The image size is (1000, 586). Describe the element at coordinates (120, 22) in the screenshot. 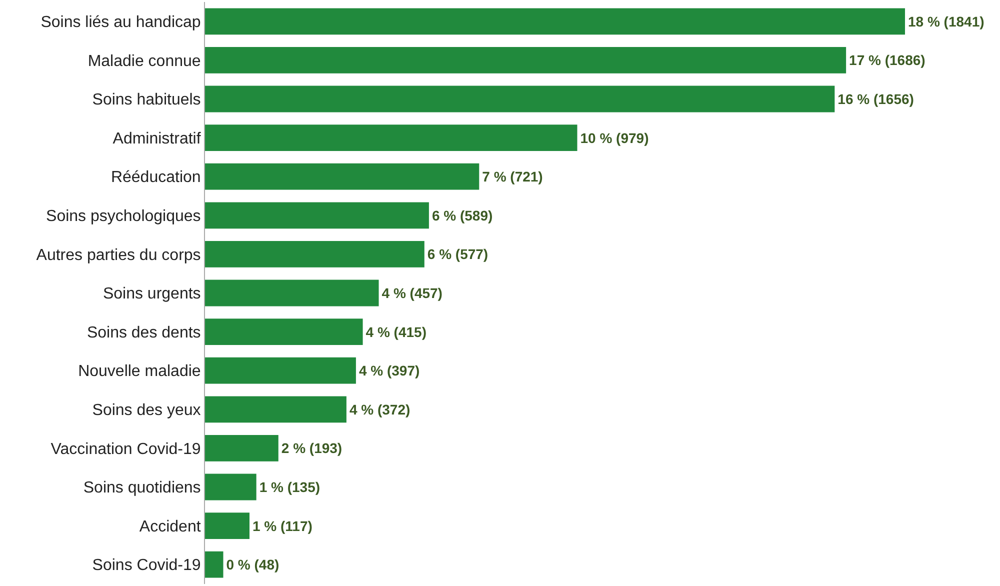

I see `y-tick-label: Soins liés au handicap` at that location.